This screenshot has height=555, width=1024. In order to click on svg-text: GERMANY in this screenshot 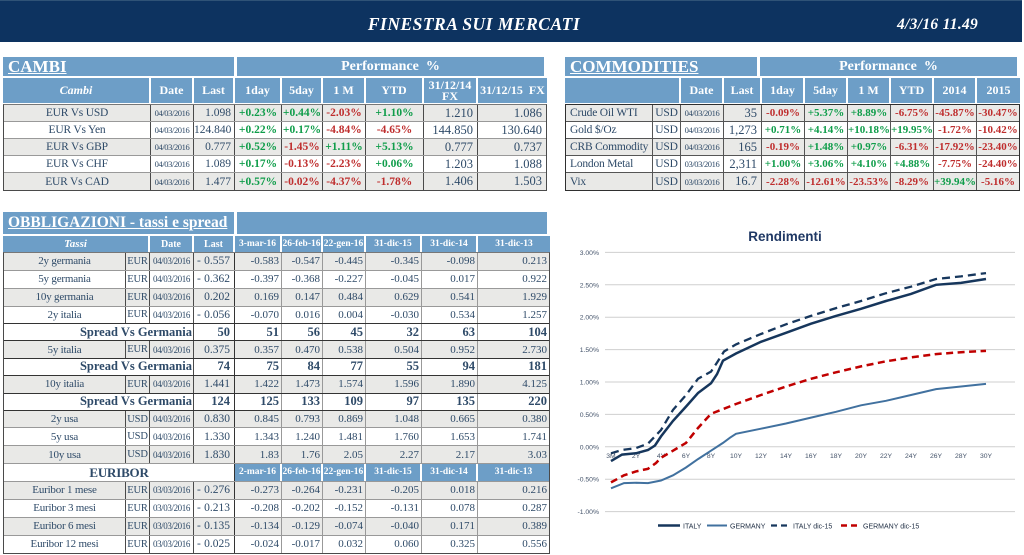, I will do `click(748, 526)`.